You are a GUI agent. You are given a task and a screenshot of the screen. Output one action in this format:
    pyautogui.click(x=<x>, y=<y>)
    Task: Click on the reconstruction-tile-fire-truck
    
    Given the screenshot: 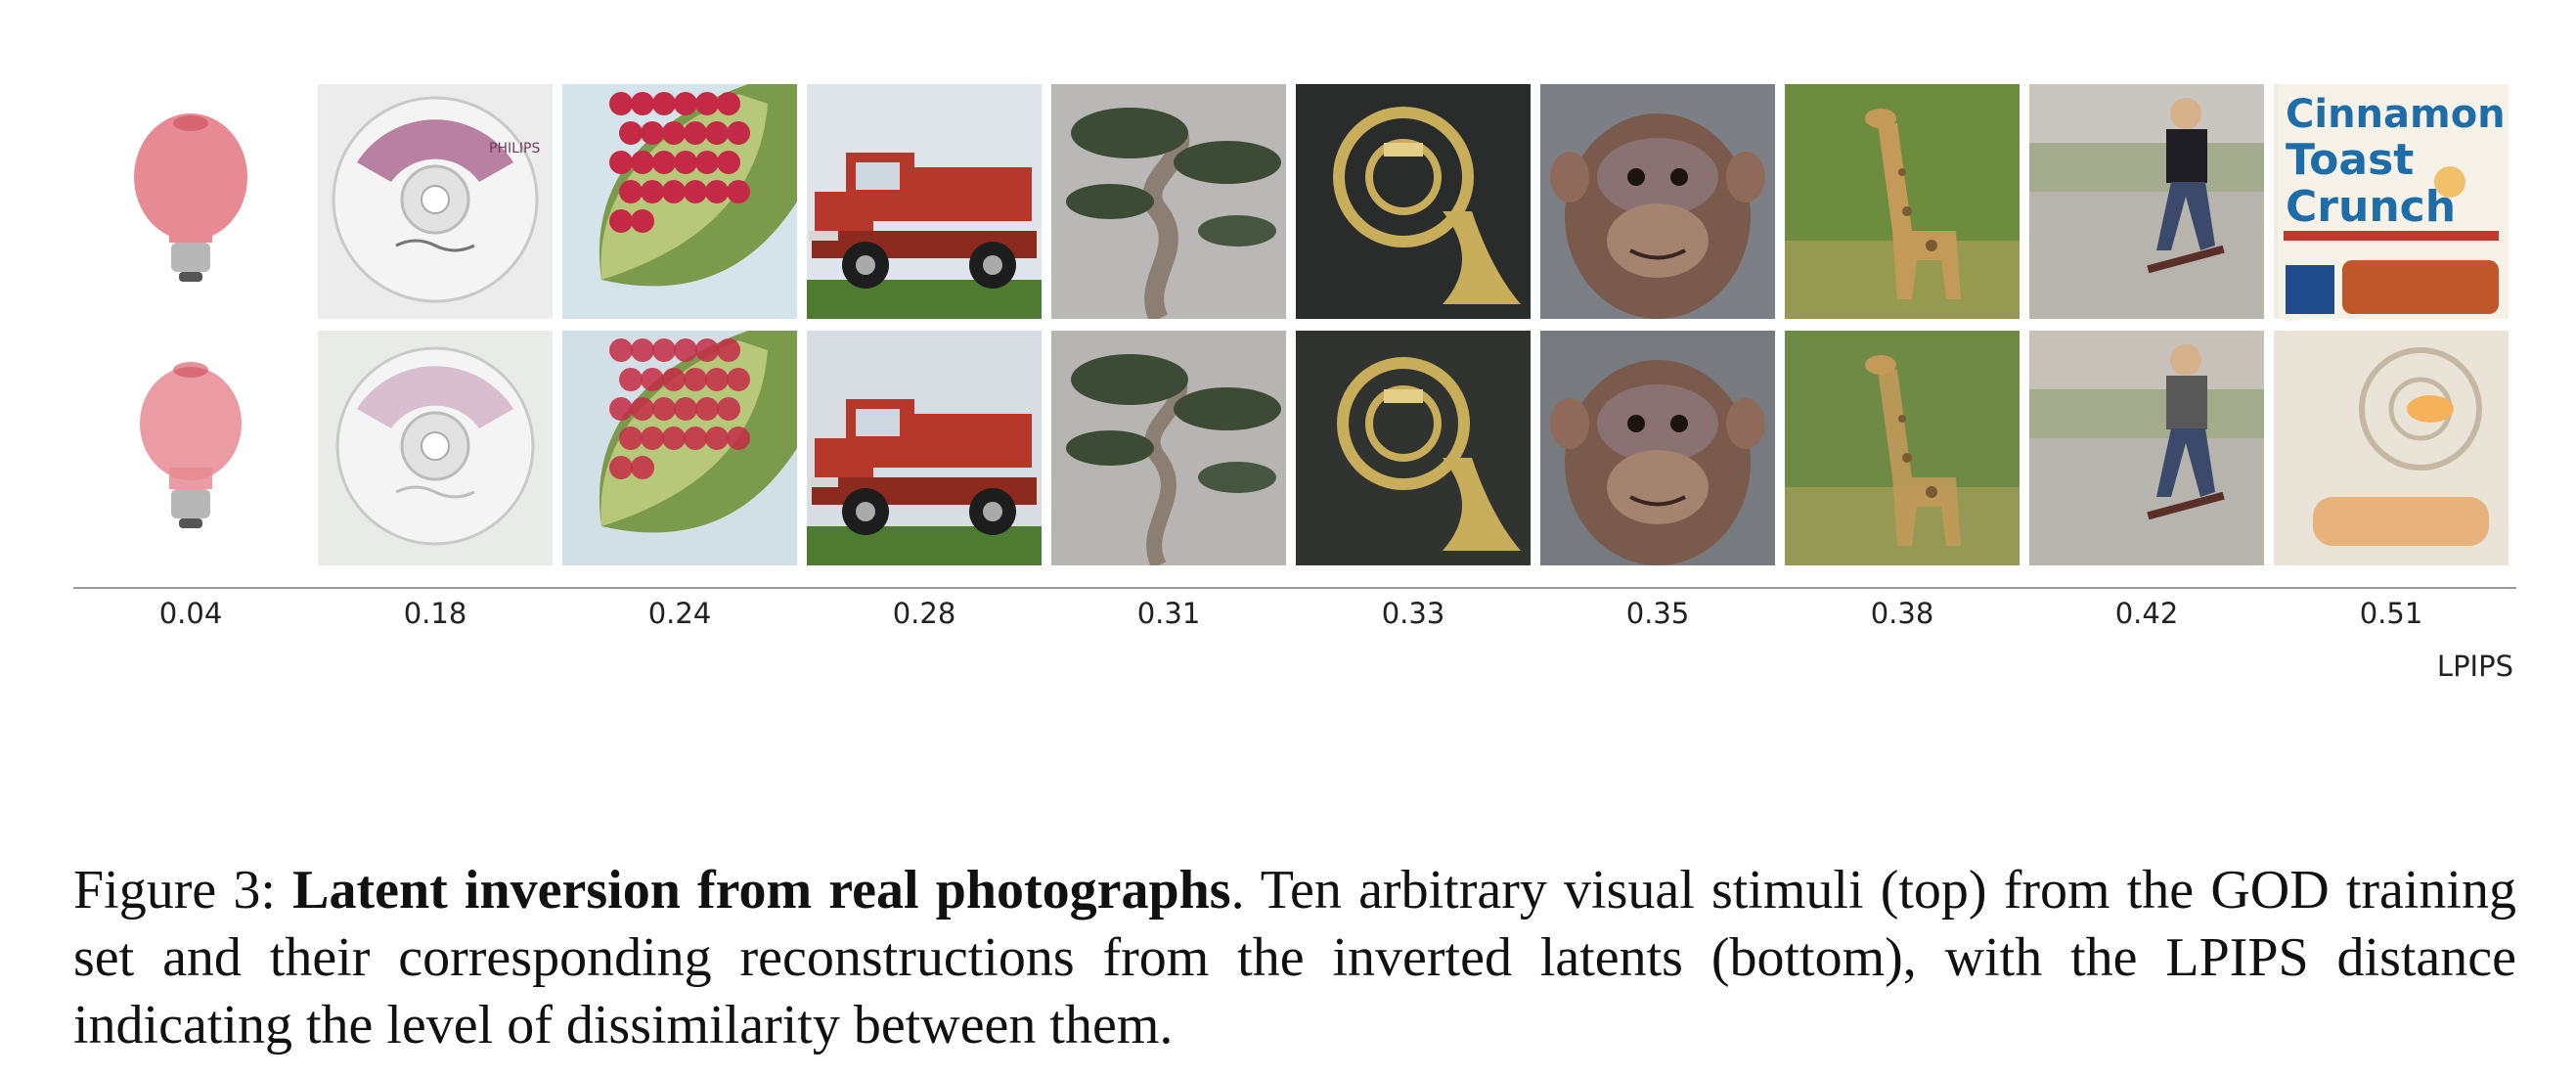 What is the action you would take?
    pyautogui.click(x=924, y=448)
    